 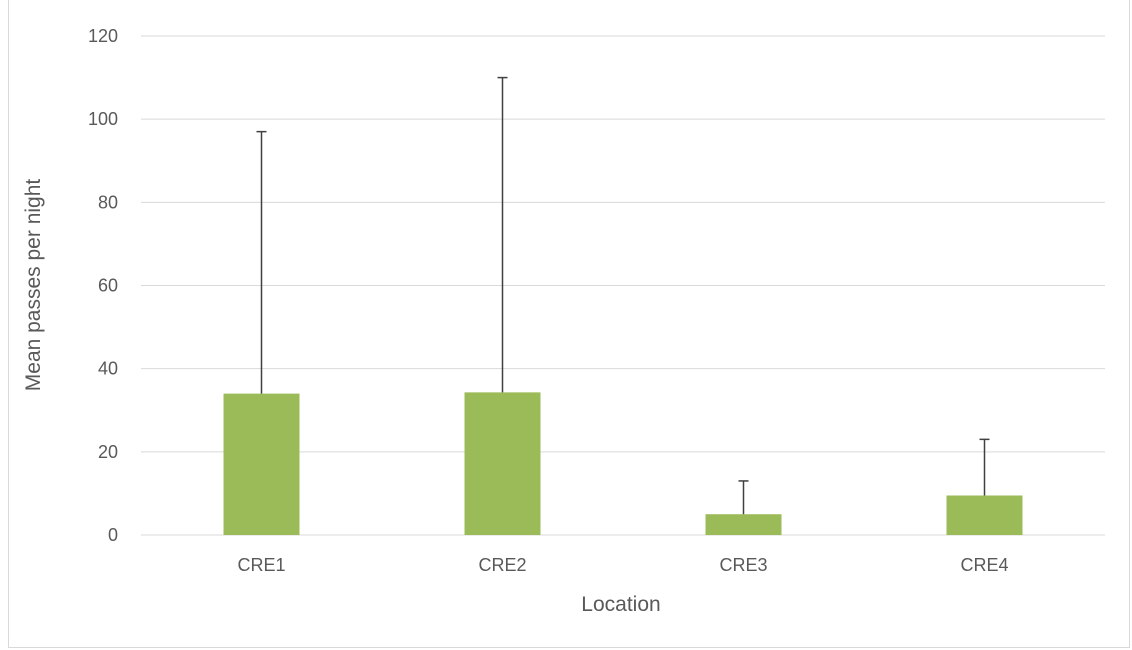 I want to click on y-tick-label: 0, so click(x=113, y=535).